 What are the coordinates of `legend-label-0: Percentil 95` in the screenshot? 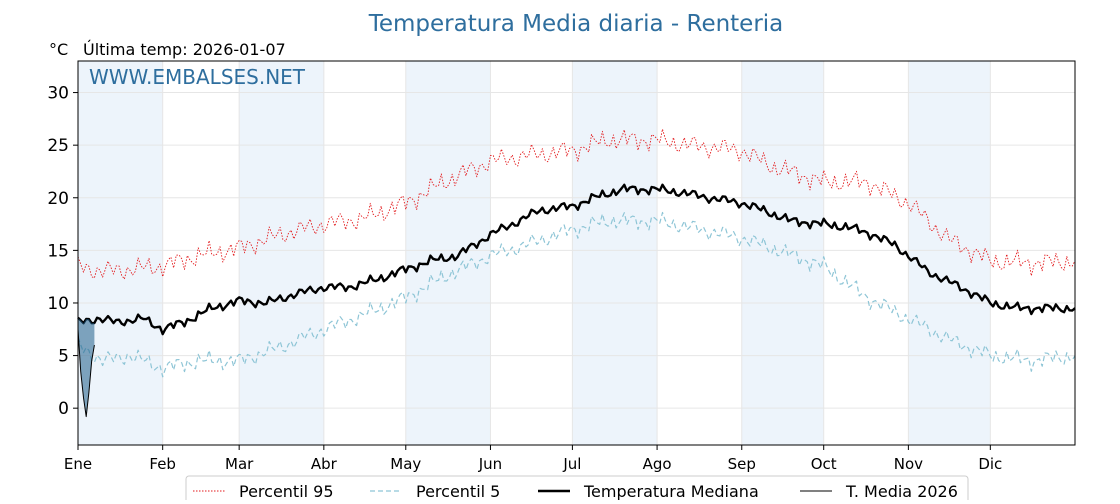 It's located at (286, 491).